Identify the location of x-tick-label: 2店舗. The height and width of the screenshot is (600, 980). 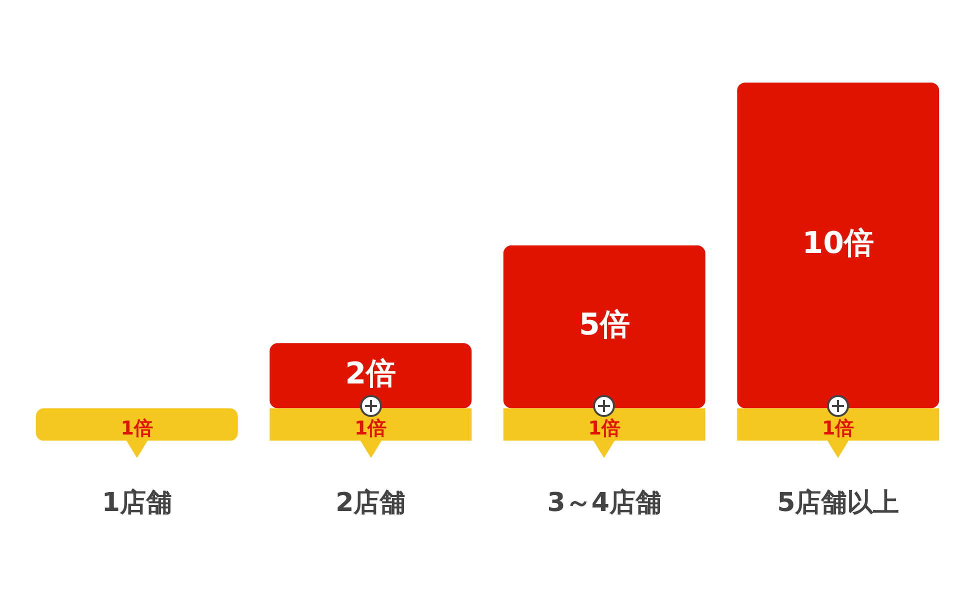
(371, 503).